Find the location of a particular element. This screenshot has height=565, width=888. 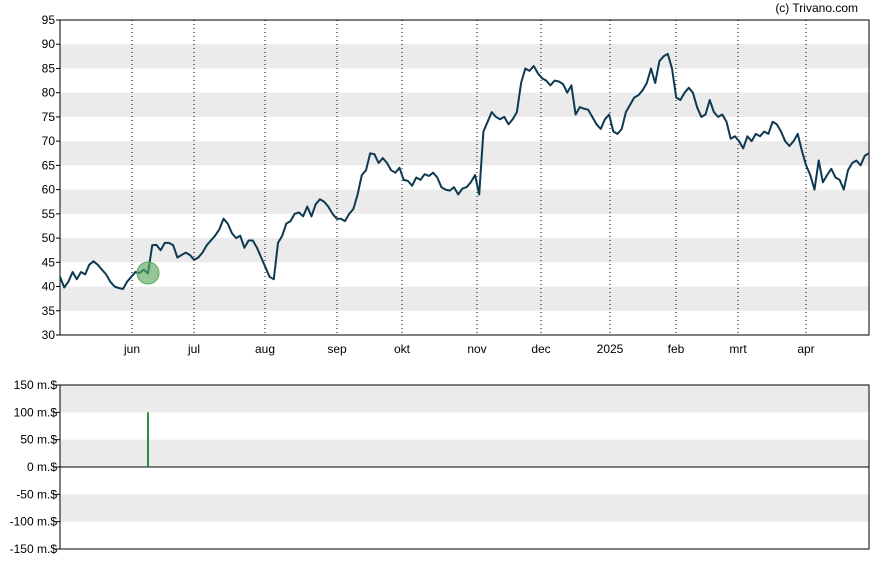

x-tick-label: jul is located at coordinates (193, 349).